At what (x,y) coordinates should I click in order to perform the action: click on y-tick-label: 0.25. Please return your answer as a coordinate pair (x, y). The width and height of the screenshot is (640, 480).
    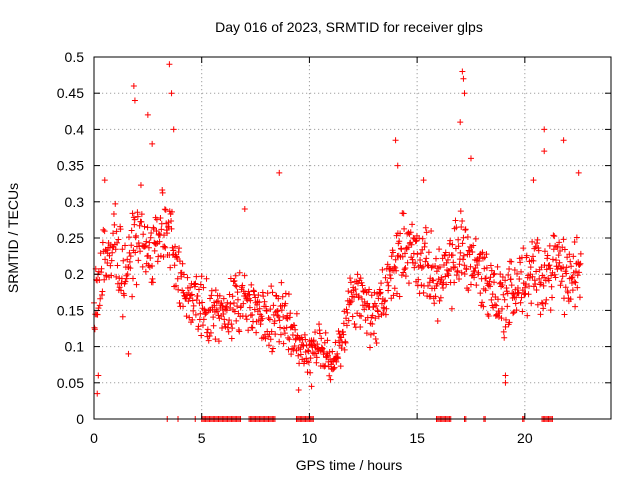
    Looking at the image, I should click on (70, 238).